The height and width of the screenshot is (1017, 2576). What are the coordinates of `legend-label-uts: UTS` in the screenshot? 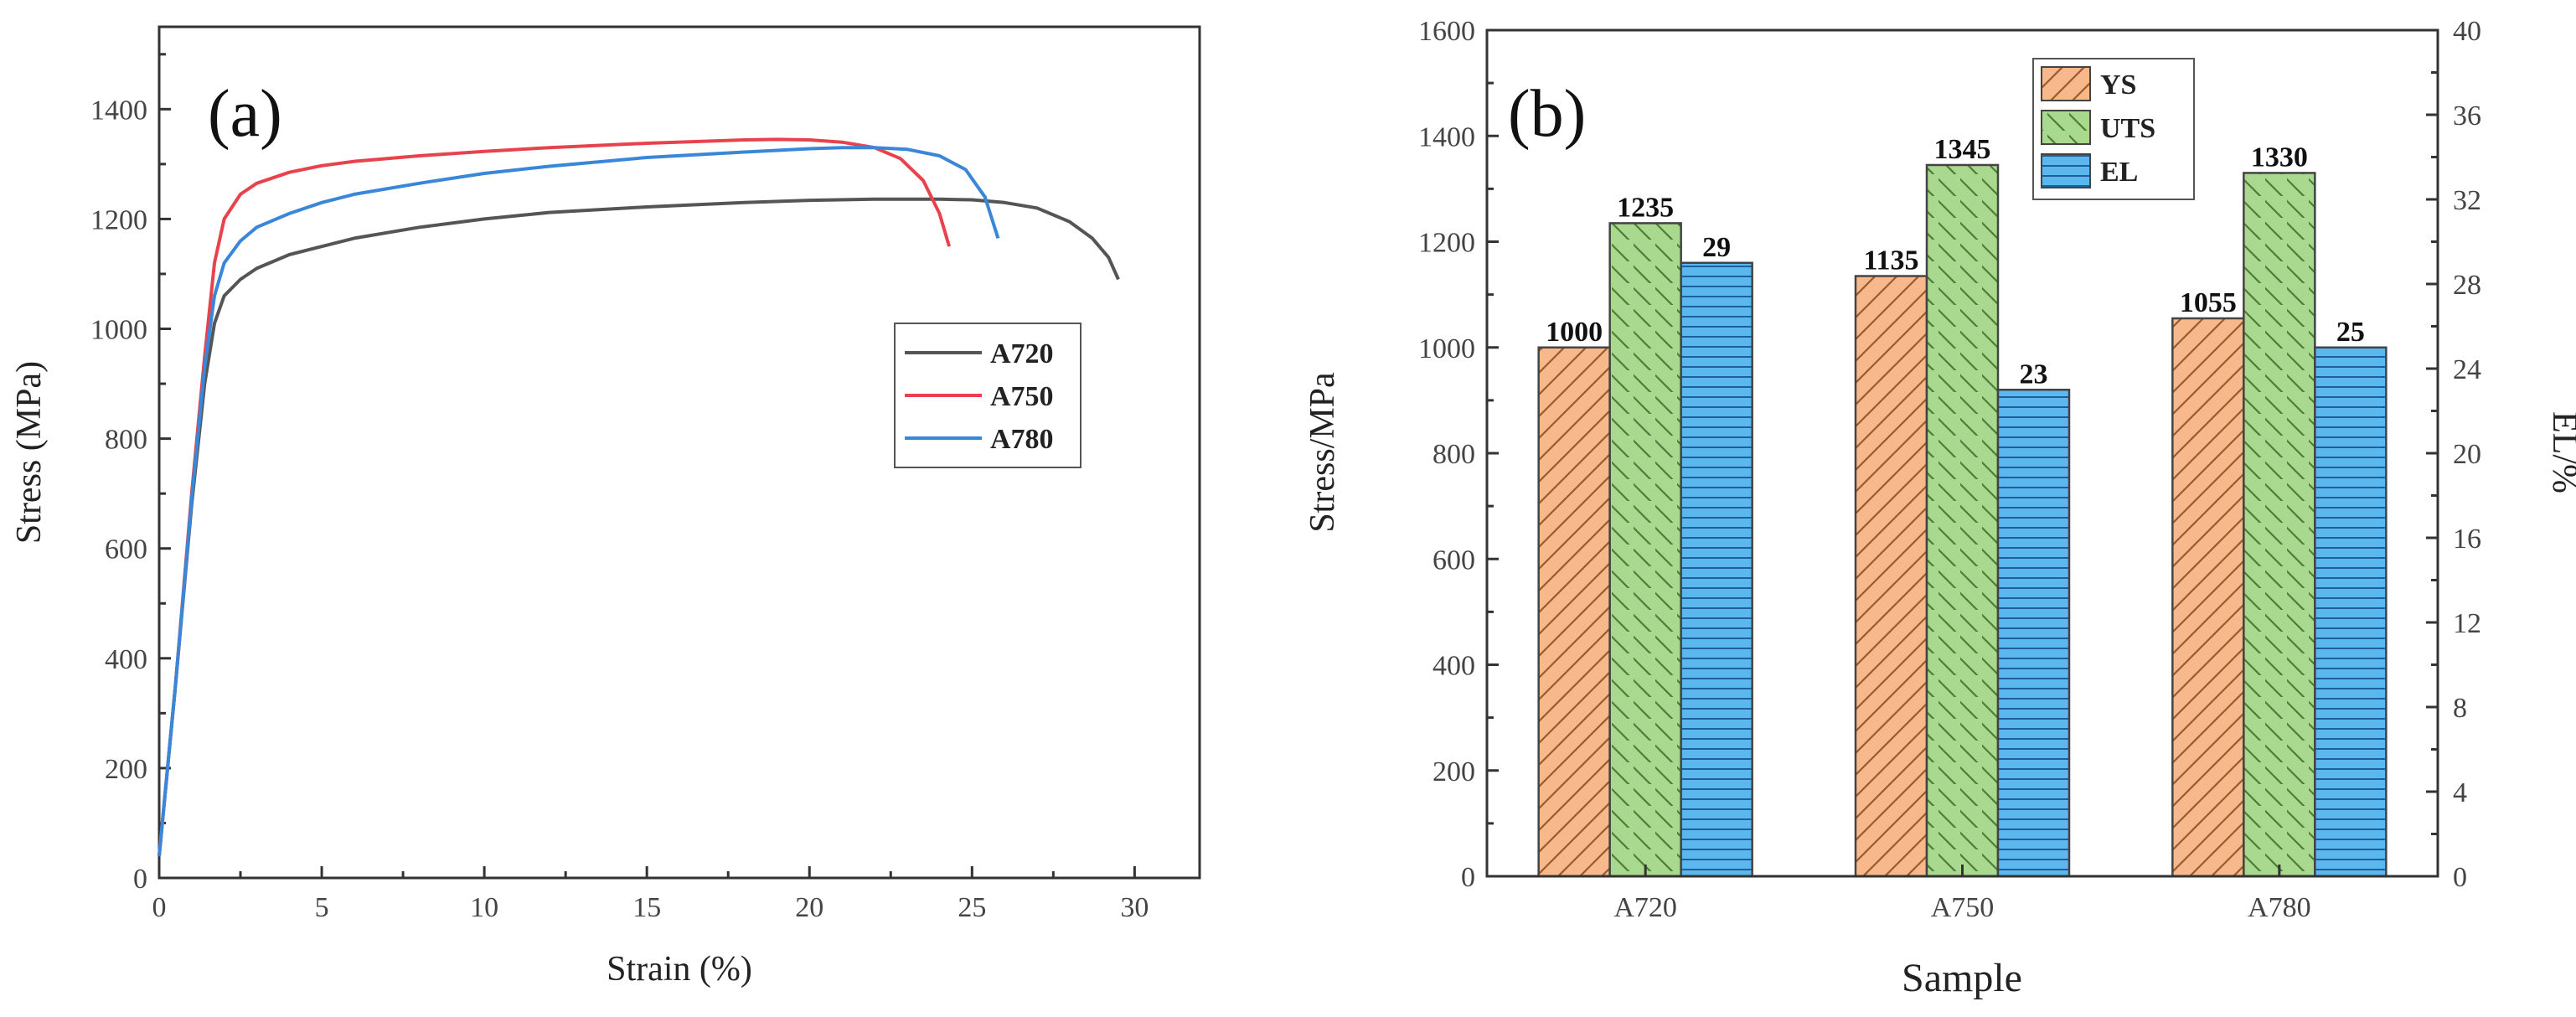 It's located at (2127, 128).